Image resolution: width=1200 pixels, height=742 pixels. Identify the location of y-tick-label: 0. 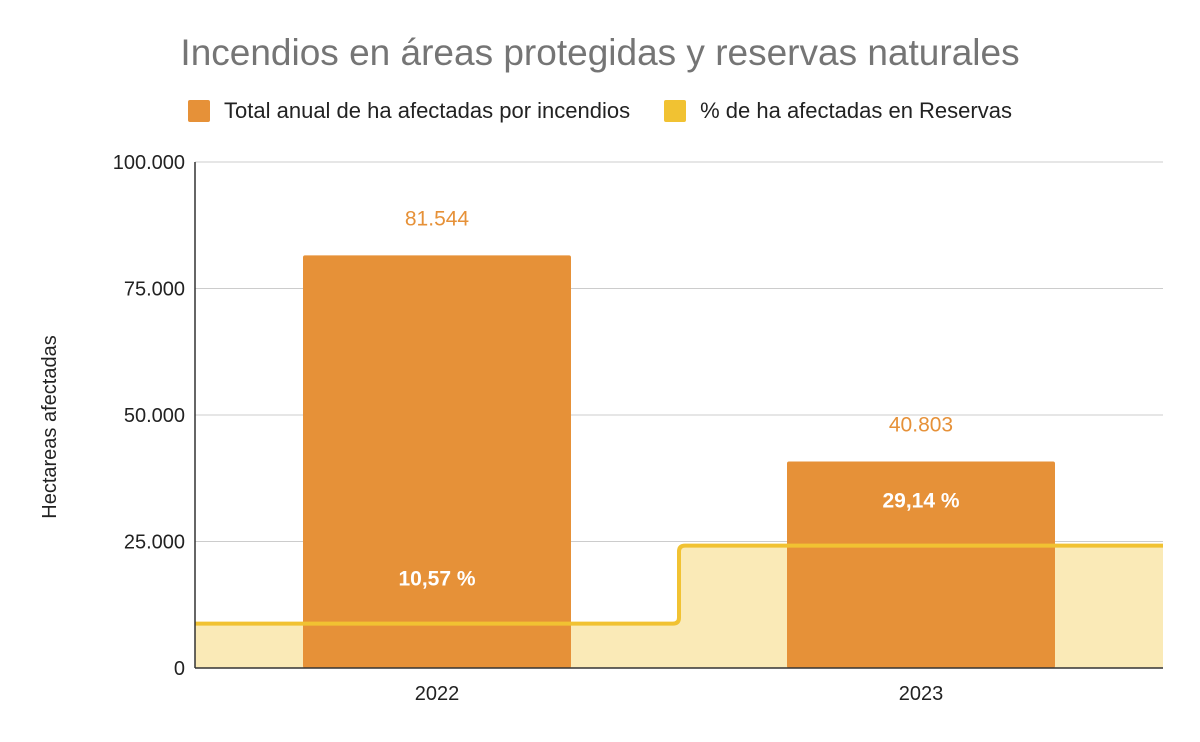
(179, 669).